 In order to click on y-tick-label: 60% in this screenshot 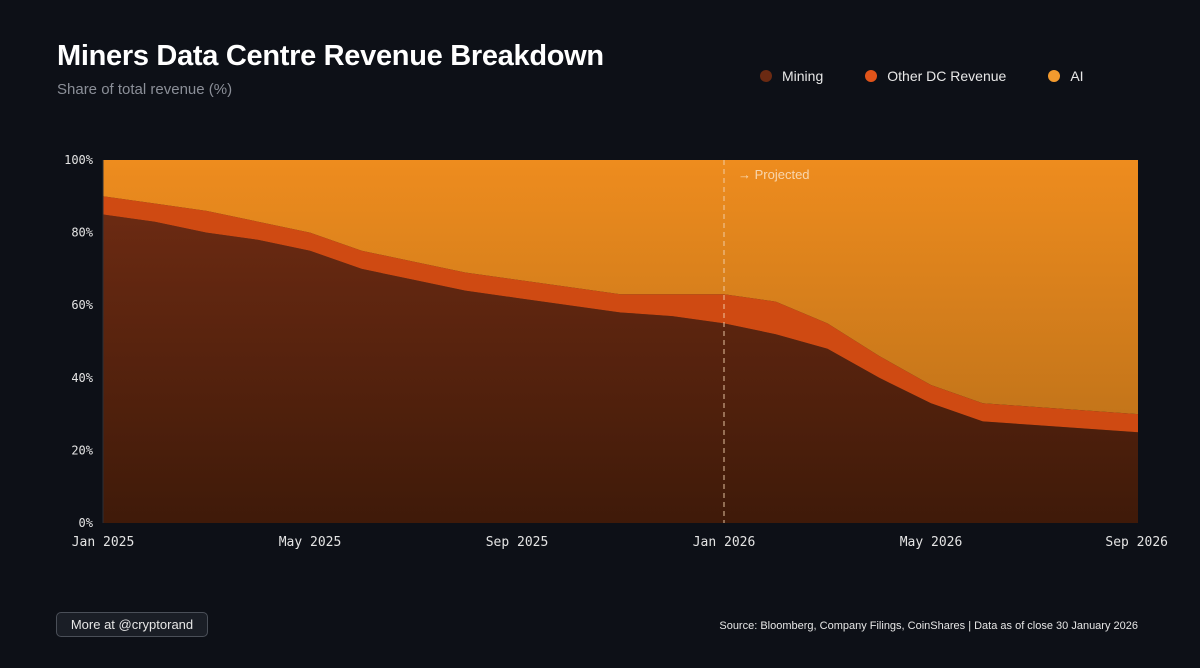, I will do `click(82, 305)`.